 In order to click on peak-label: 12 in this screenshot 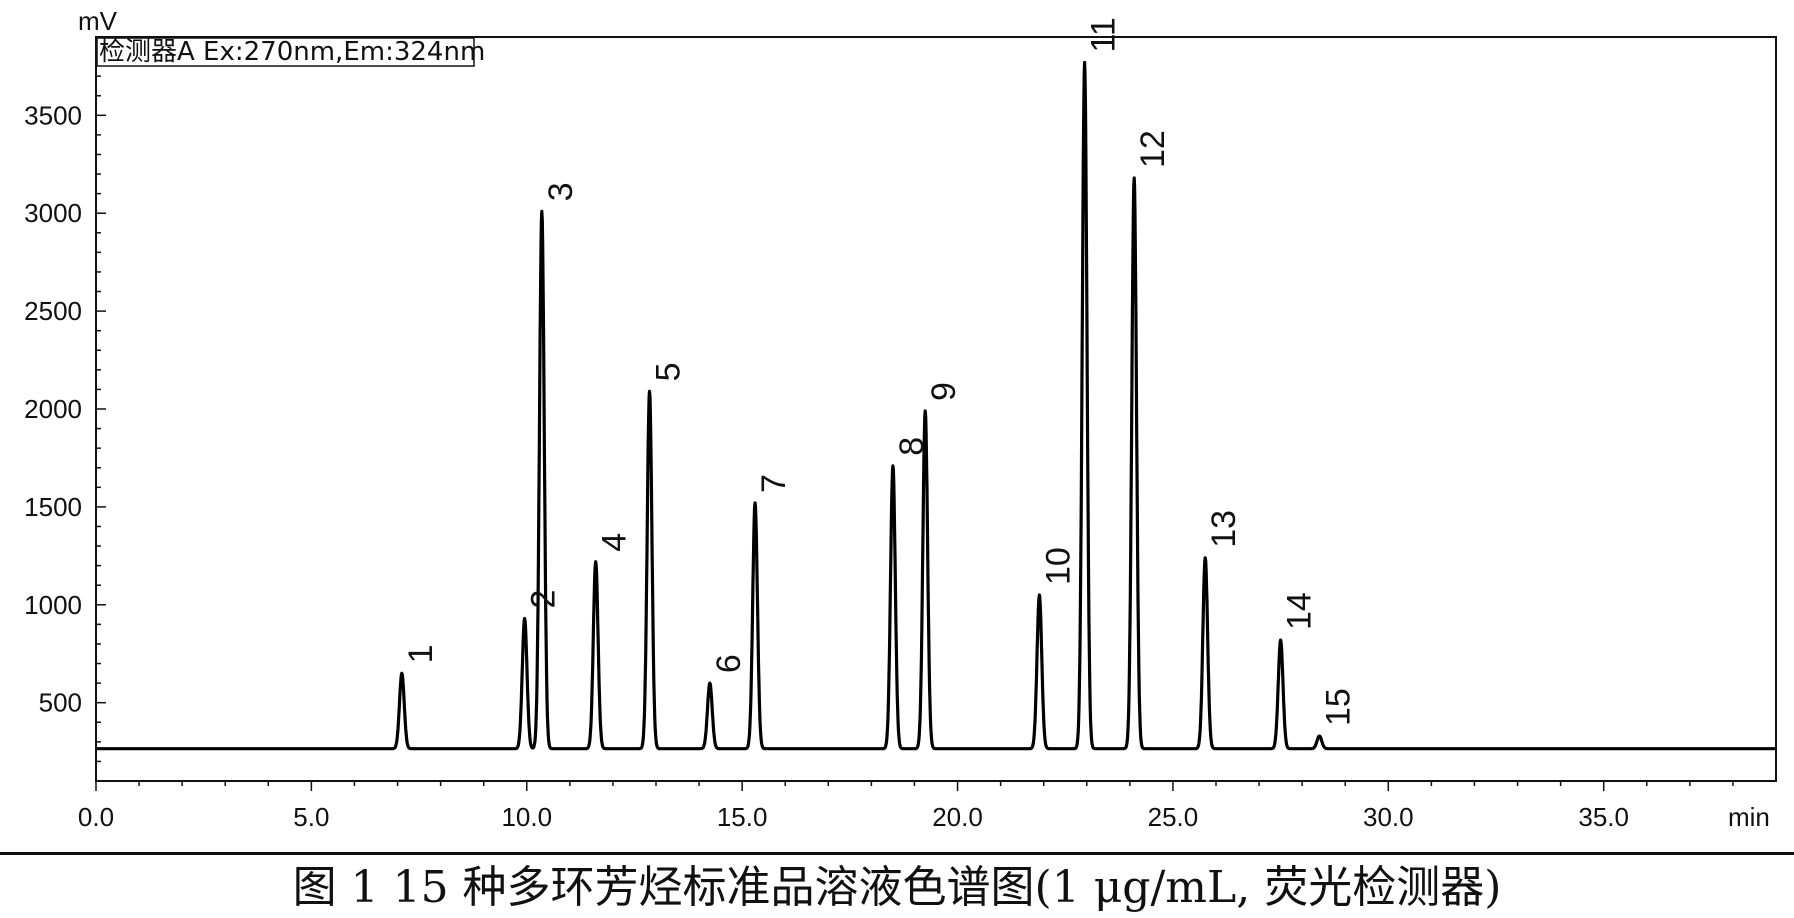, I will do `click(1153, 149)`.